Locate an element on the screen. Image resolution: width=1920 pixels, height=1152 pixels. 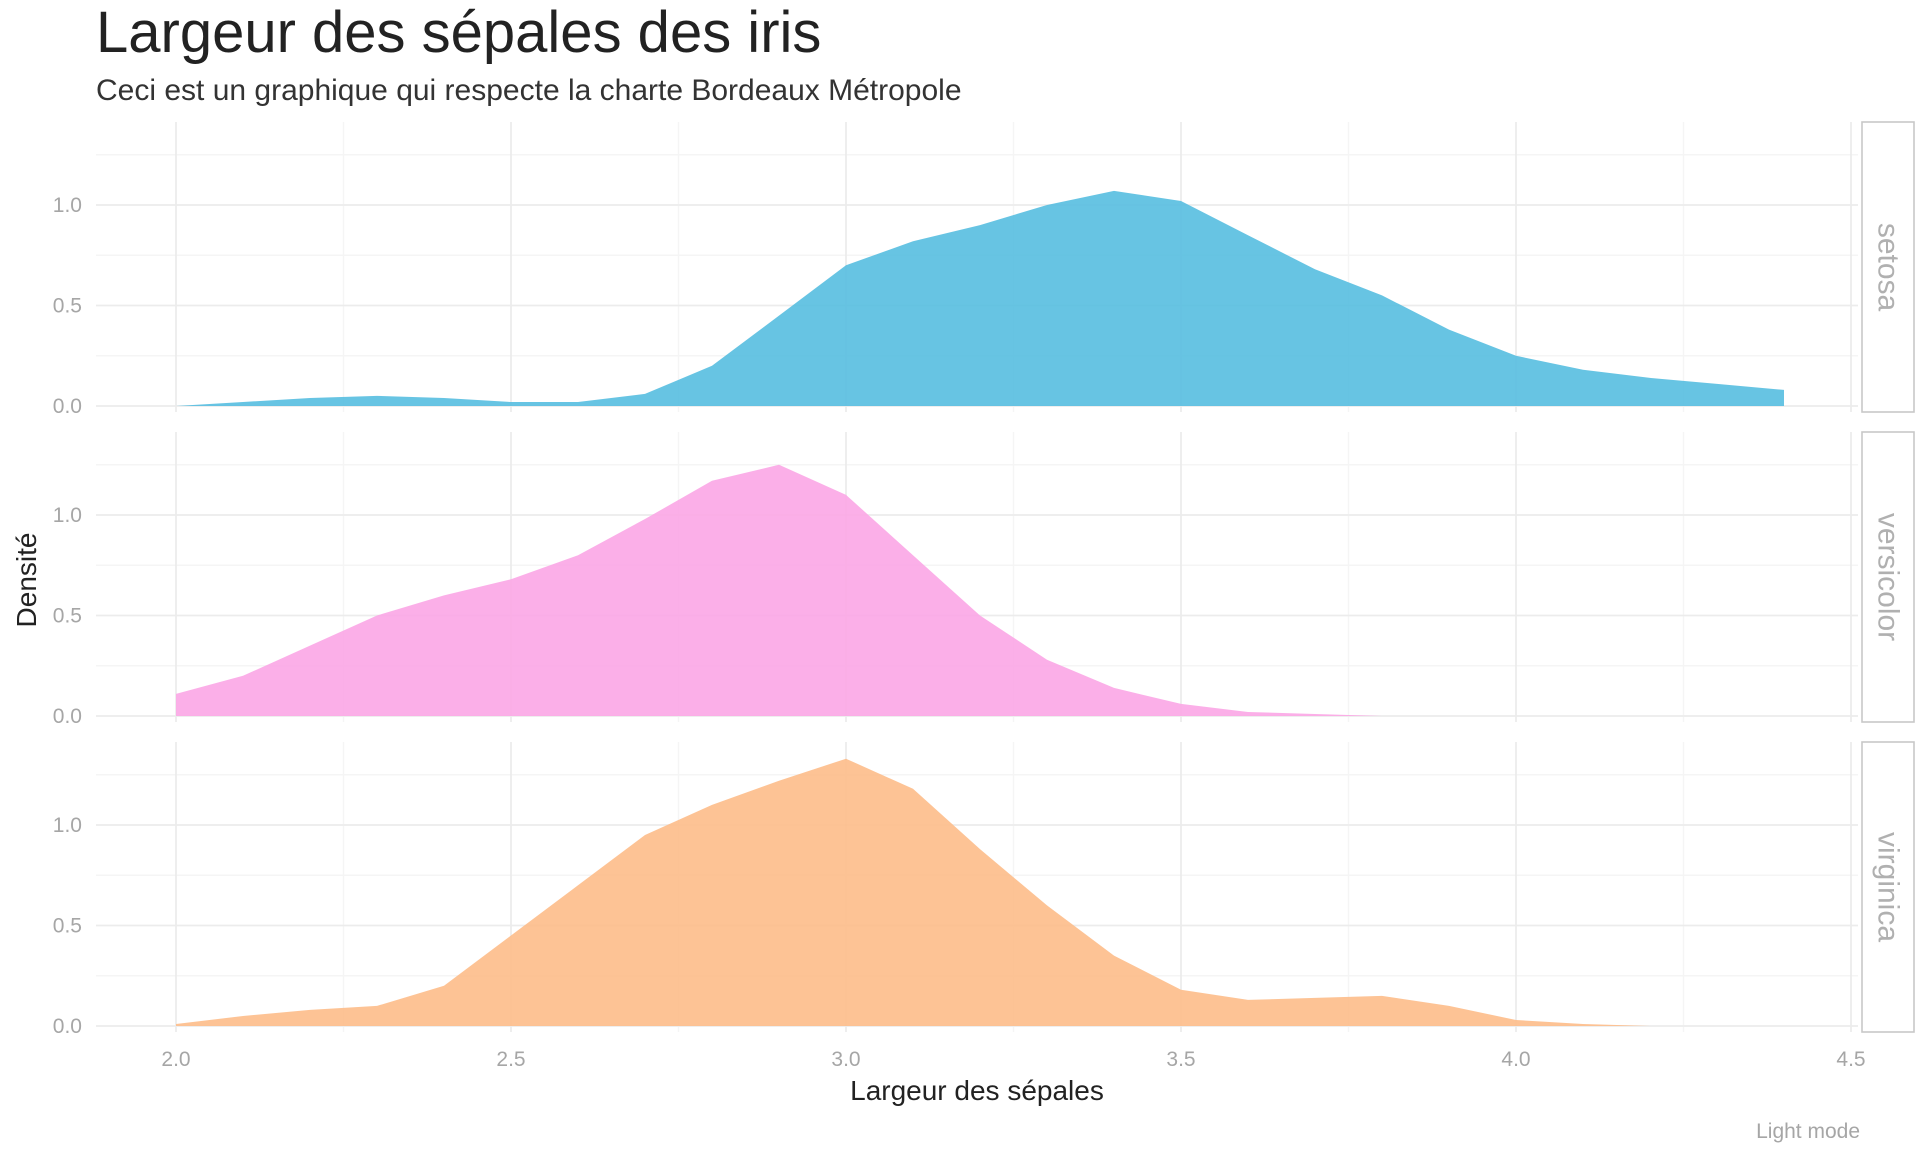
facet-label-virginica: virginica is located at coordinates (1888, 887).